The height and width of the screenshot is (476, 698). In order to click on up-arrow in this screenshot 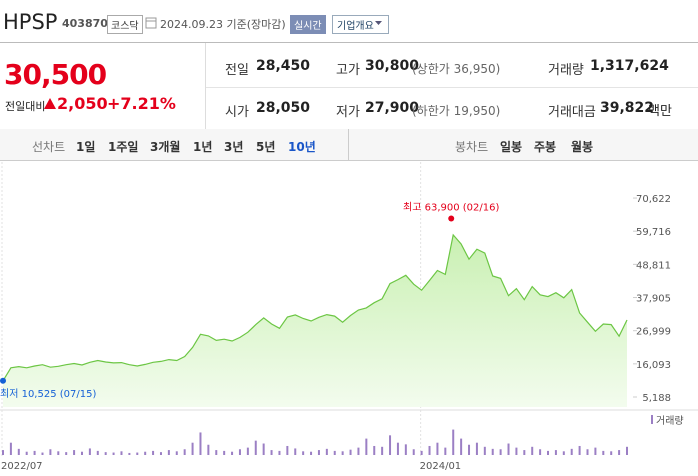, I will do `click(50, 103)`.